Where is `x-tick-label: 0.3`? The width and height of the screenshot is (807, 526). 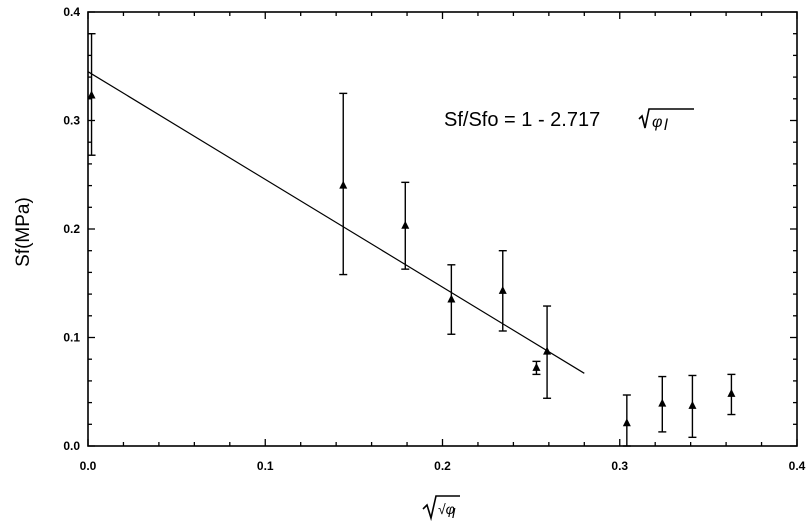 x-tick-label: 0.3 is located at coordinates (619, 466).